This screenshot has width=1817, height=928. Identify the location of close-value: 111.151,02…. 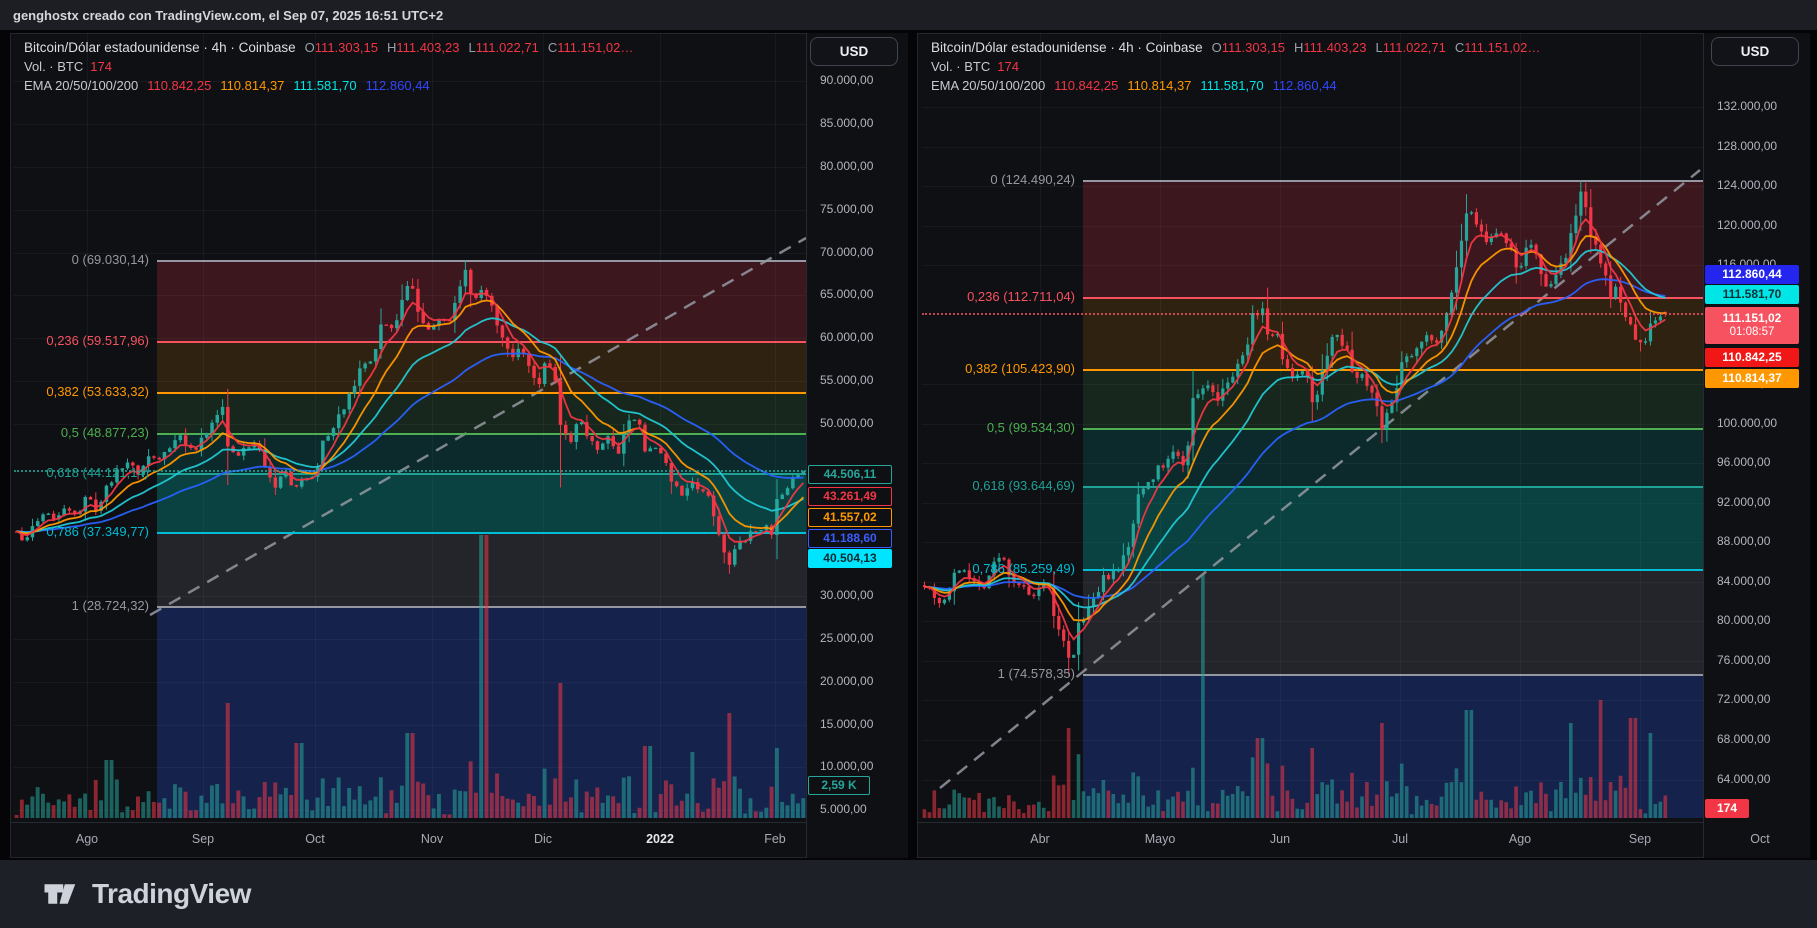
(595, 47).